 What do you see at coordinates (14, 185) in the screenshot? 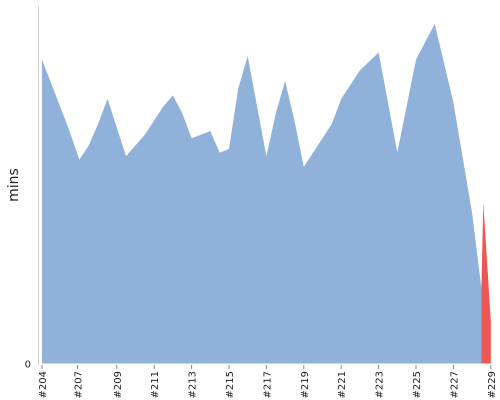
I see `y-axis-title: mins` at bounding box center [14, 185].